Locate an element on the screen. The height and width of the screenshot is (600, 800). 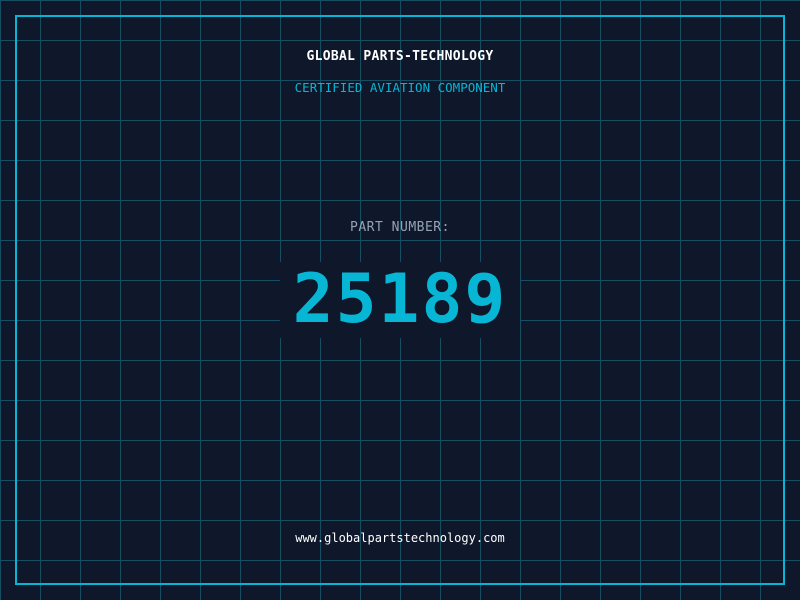
part-number-value: 25189 is located at coordinates (400, 300).